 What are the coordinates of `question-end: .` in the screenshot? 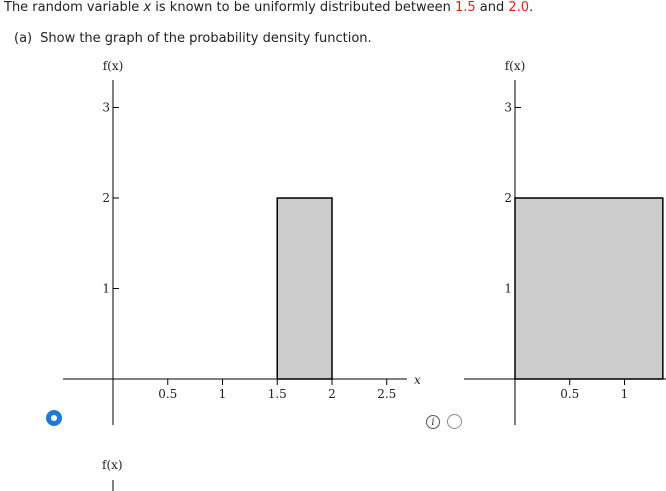 It's located at (531, 7).